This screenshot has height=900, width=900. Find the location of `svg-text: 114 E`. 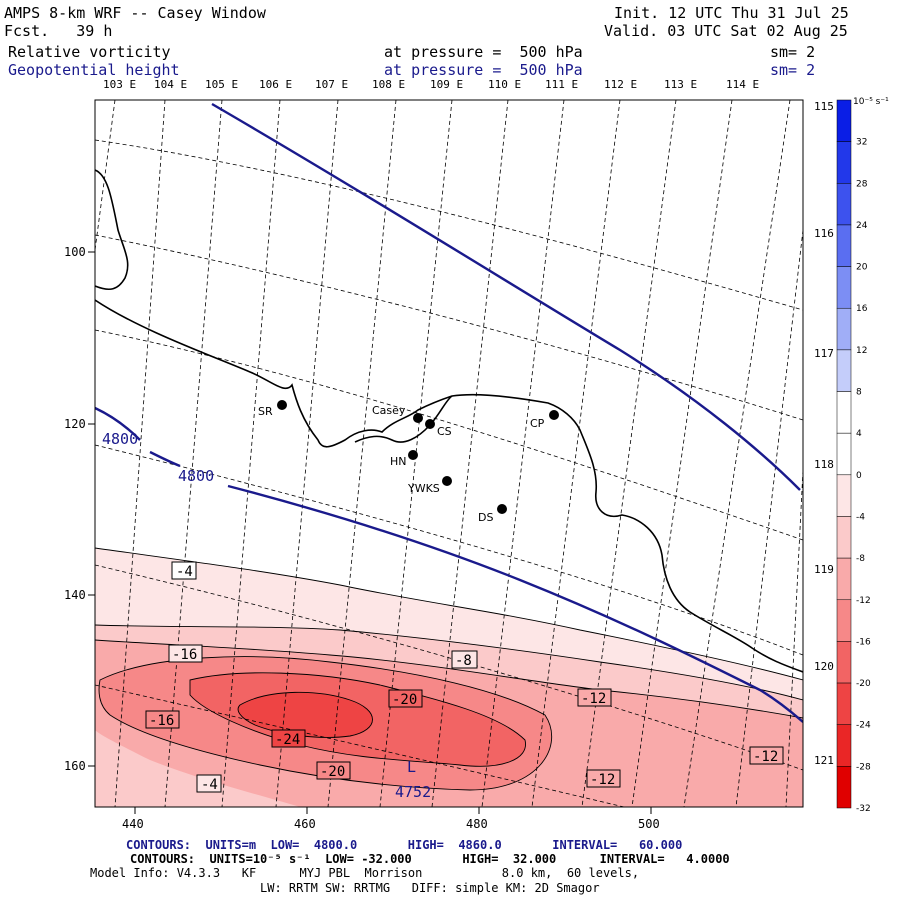

svg-text: 114 E is located at coordinates (742, 84).